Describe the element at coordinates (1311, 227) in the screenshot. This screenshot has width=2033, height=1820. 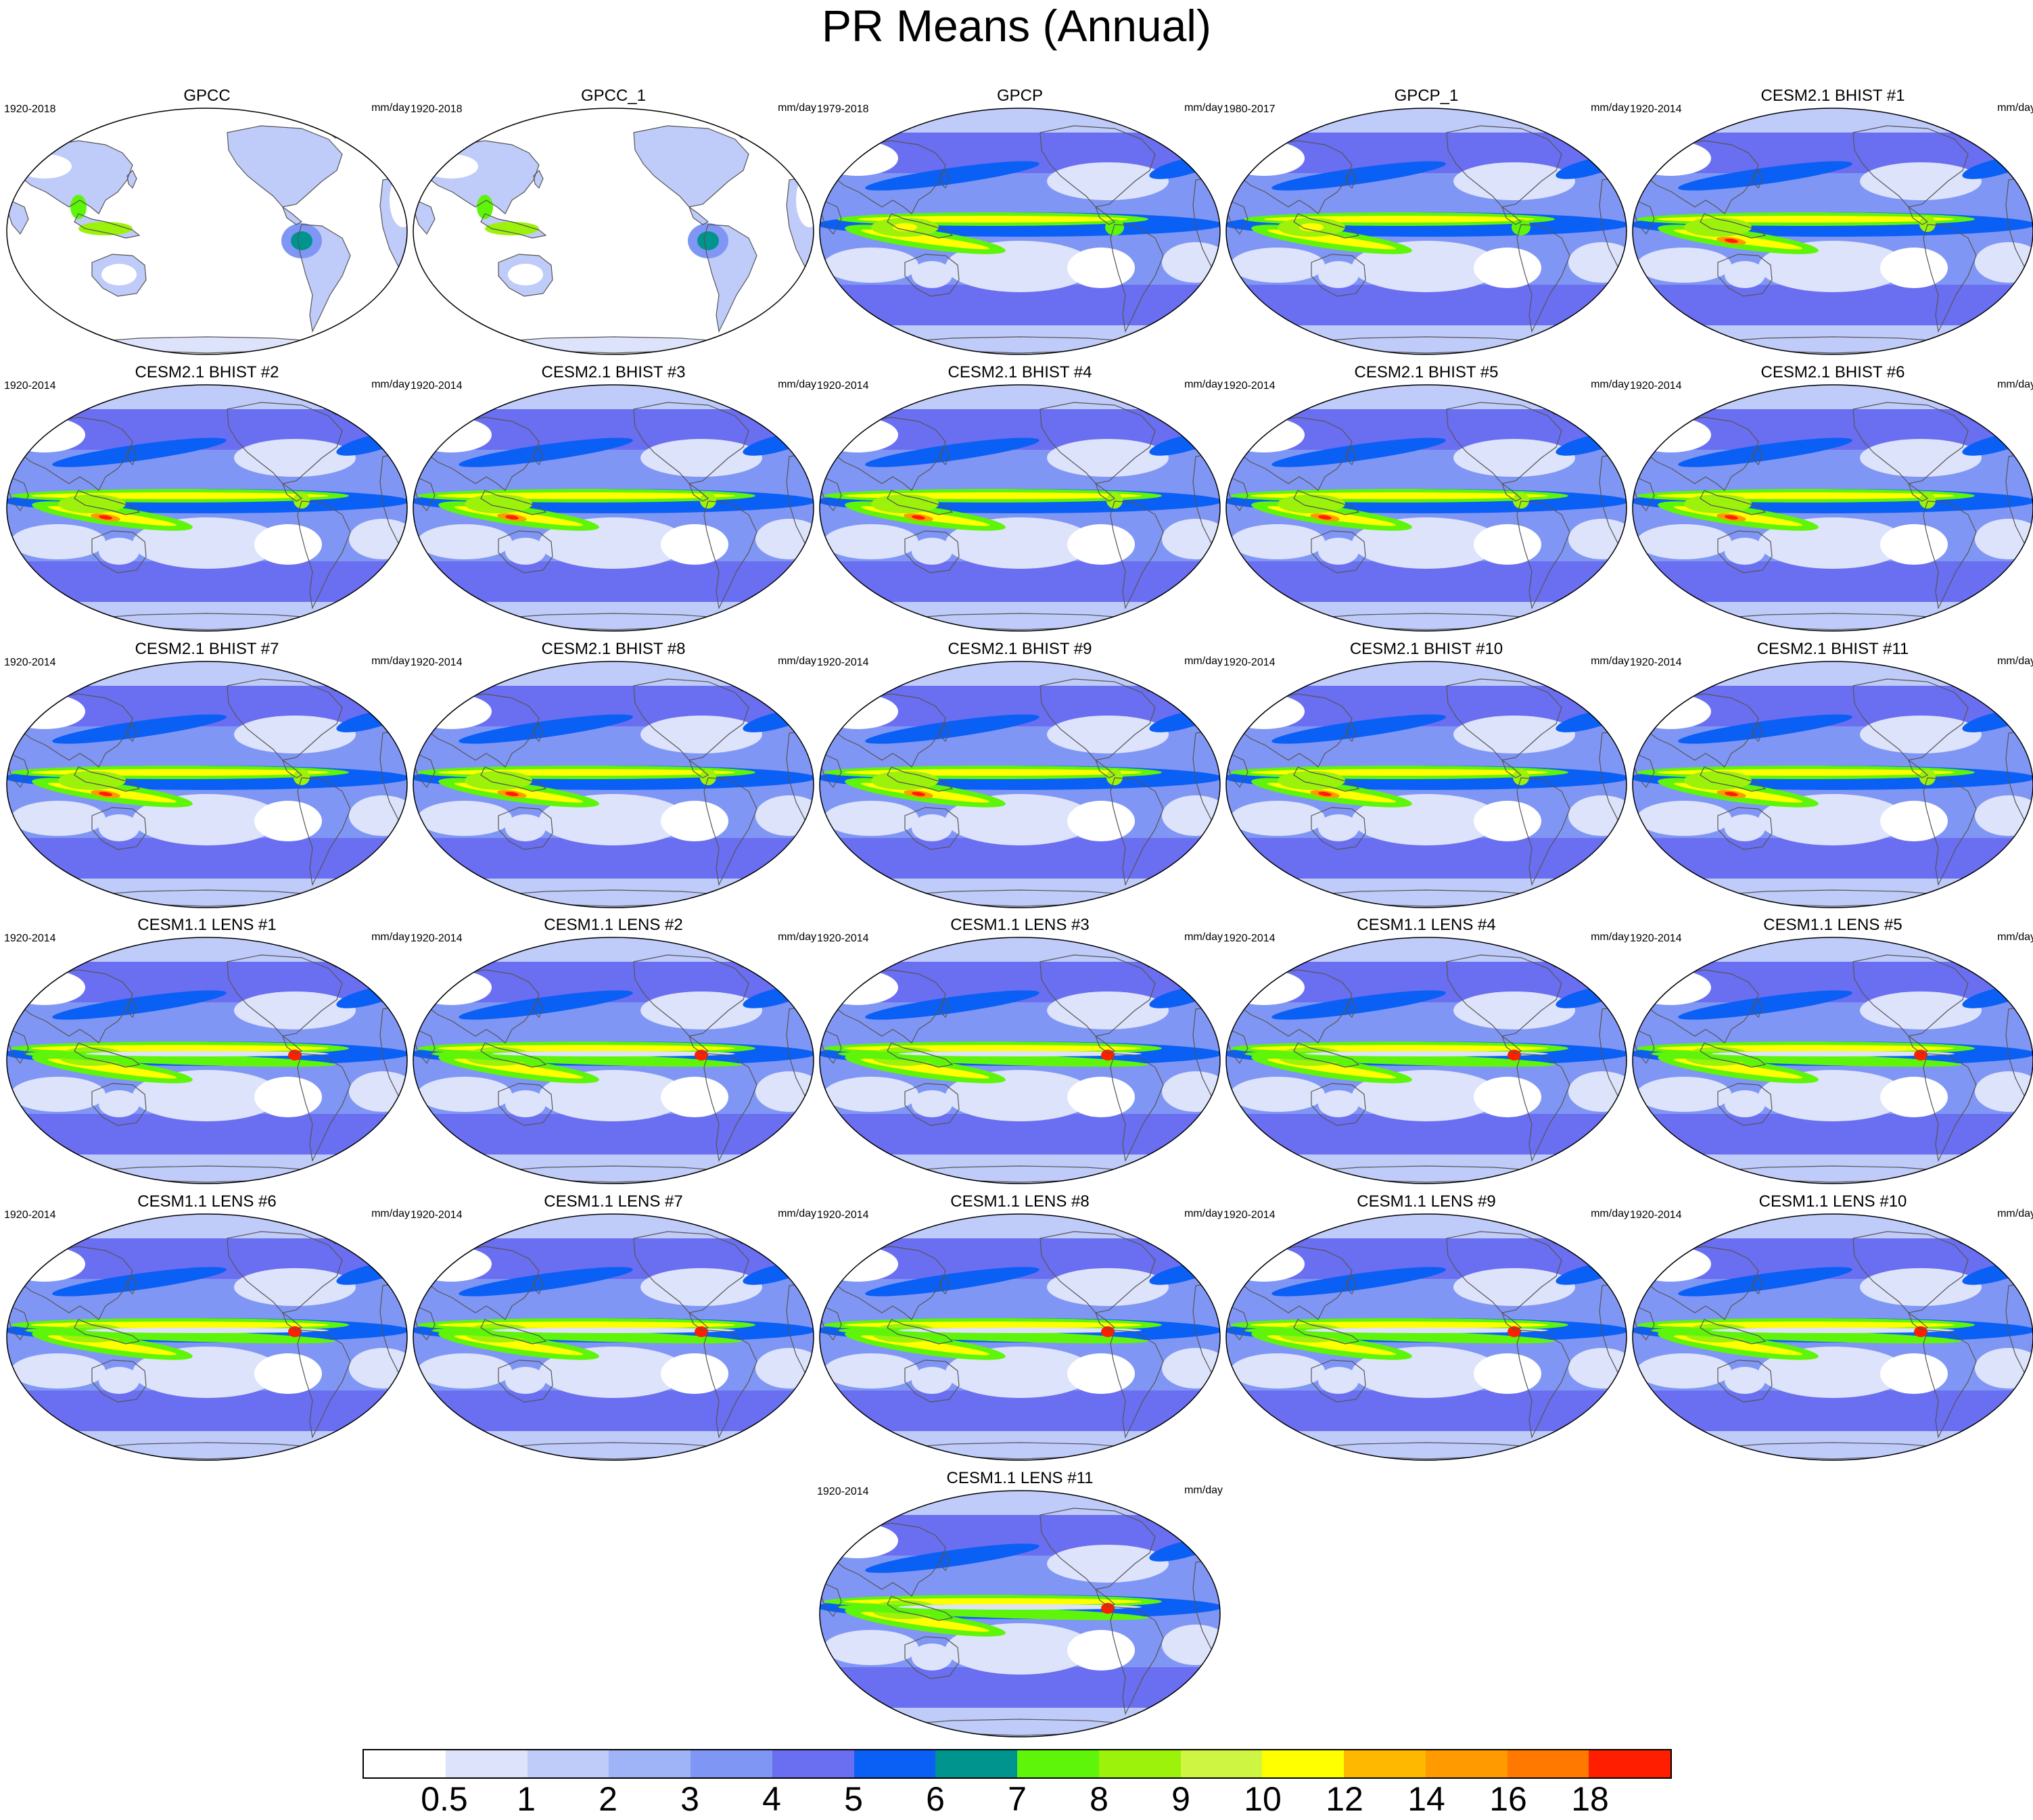
I see `warm-pool-max` at that location.